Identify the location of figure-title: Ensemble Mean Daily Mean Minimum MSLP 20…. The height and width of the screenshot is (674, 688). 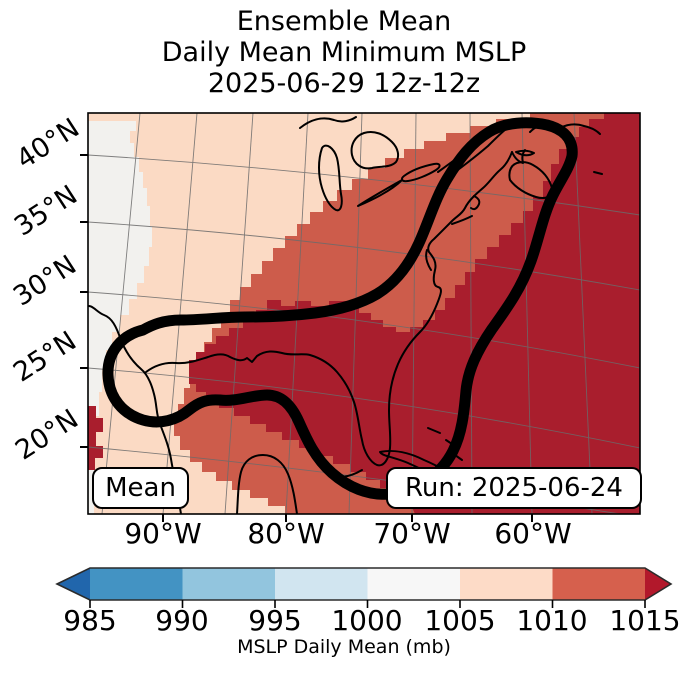
(344, 52).